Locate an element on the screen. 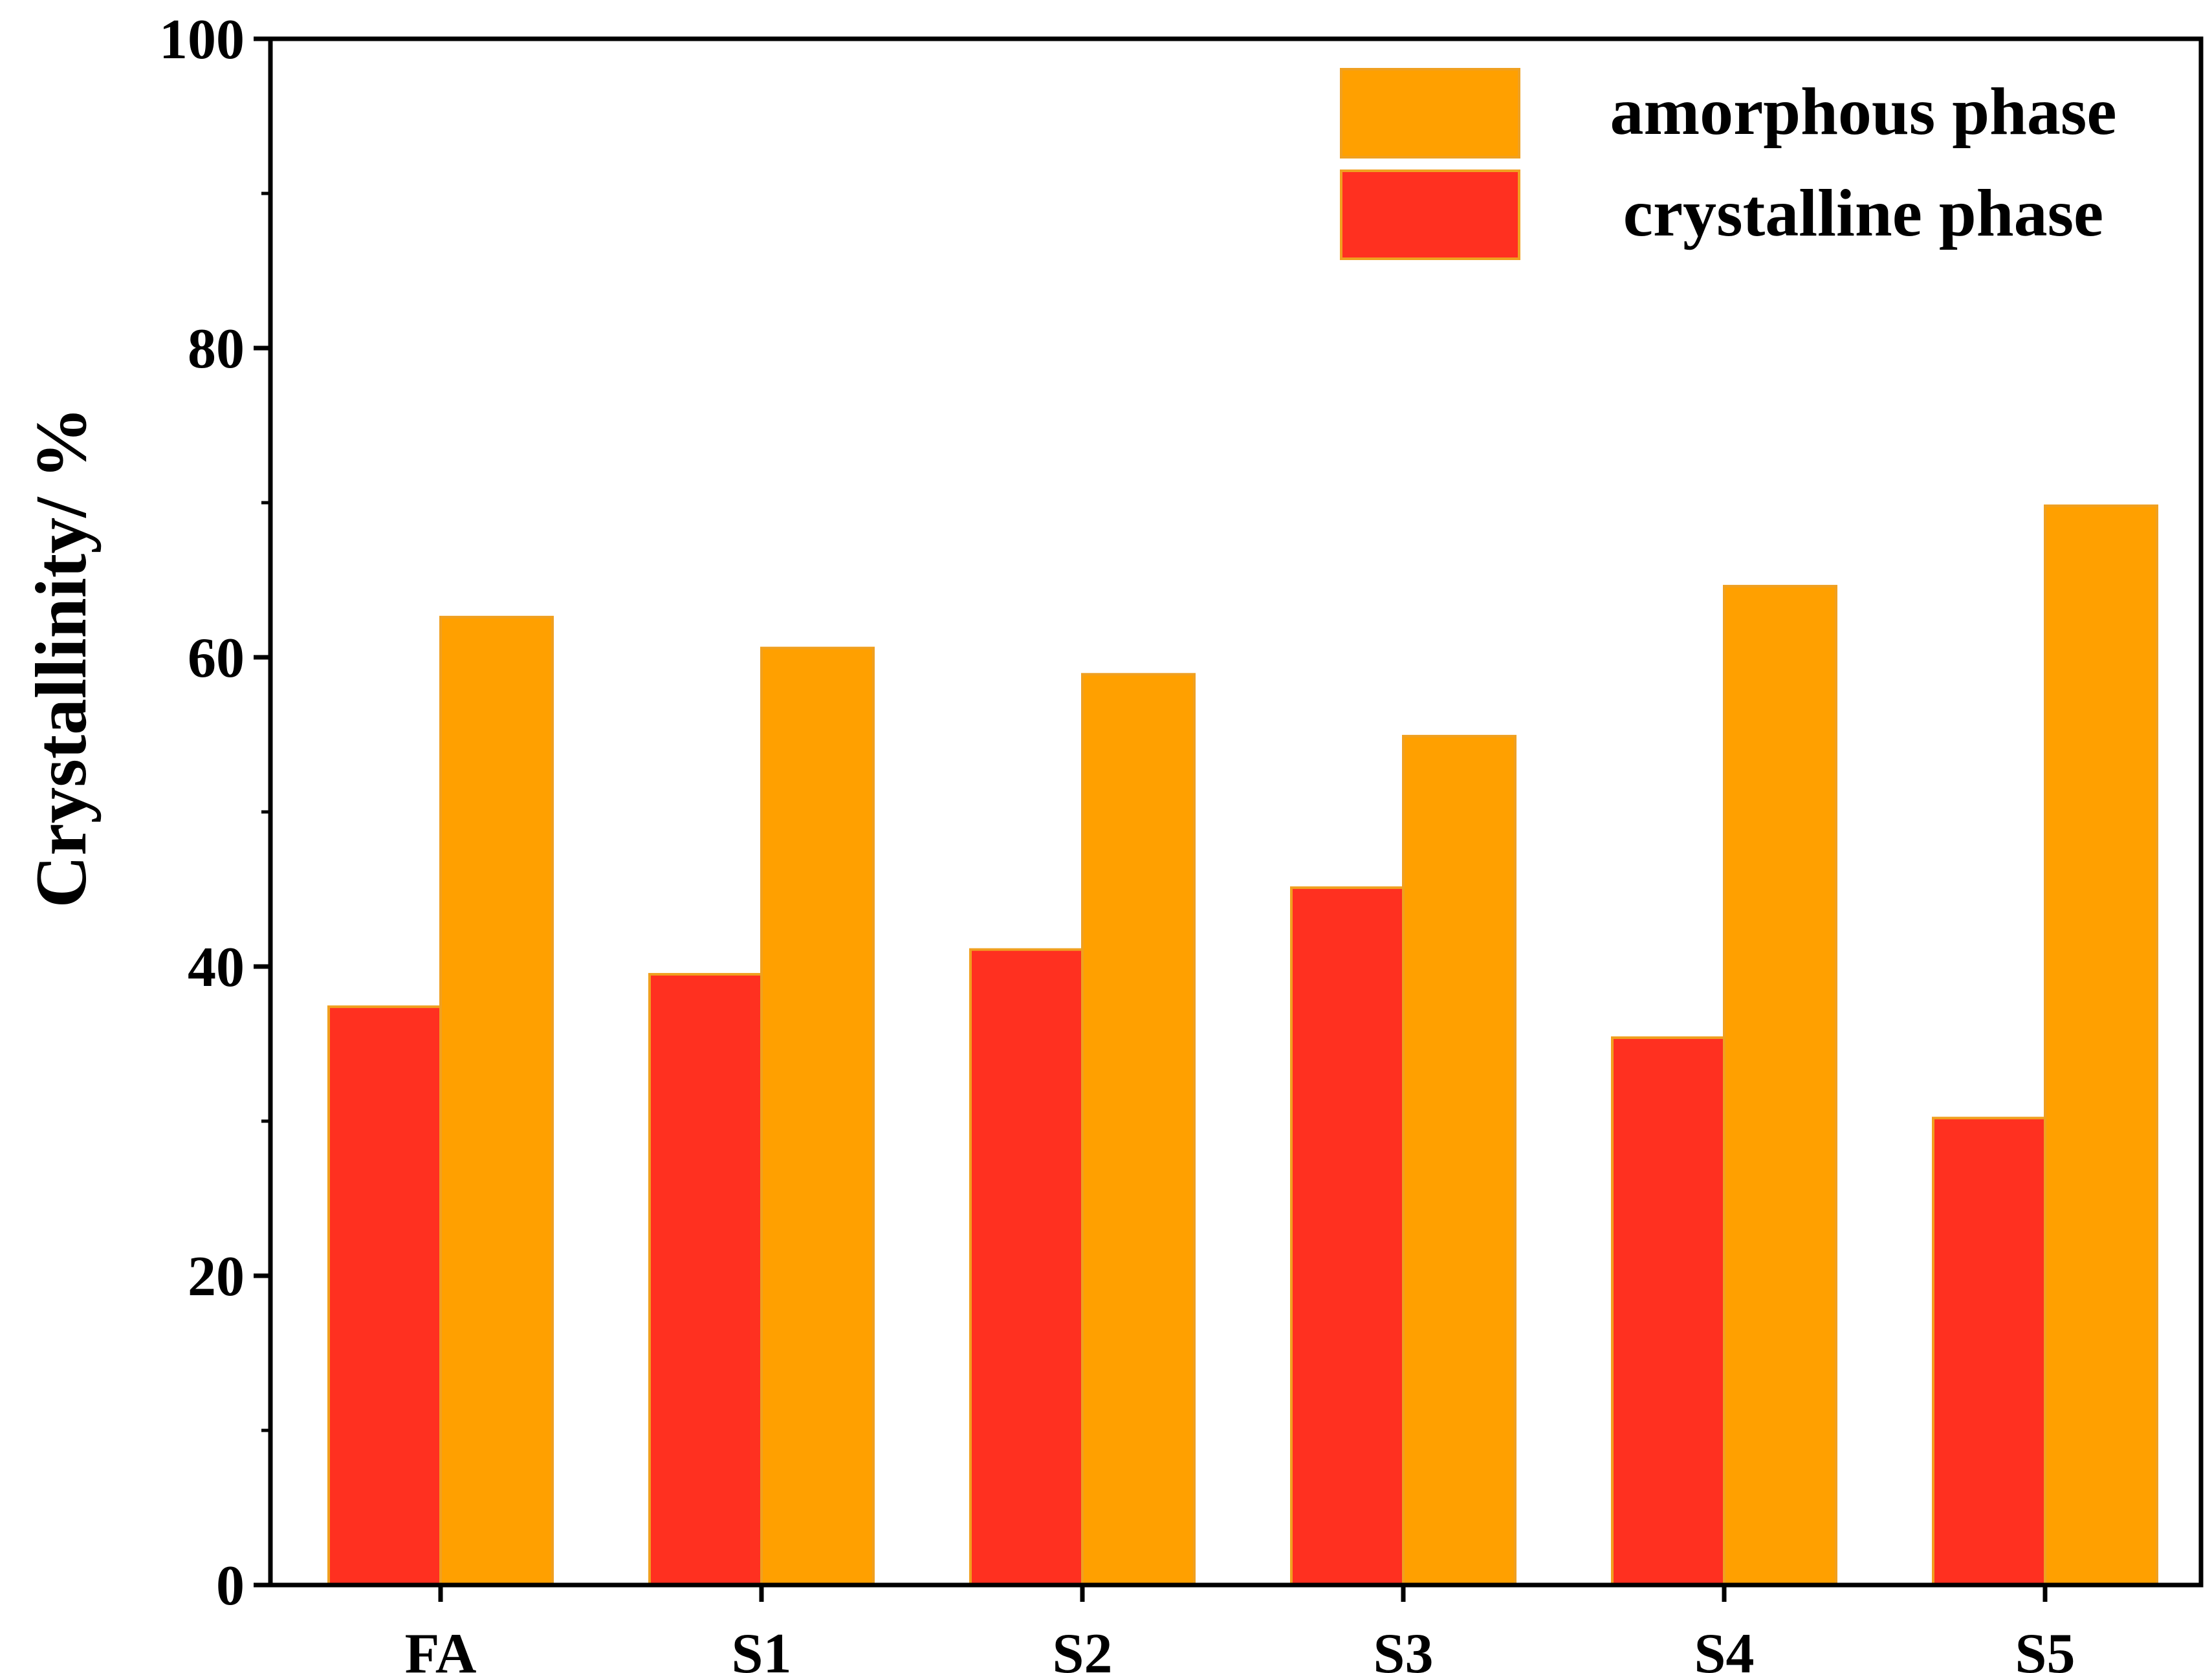 This screenshot has height=1673, width=2212. y-tick-label: 80 is located at coordinates (216, 349).